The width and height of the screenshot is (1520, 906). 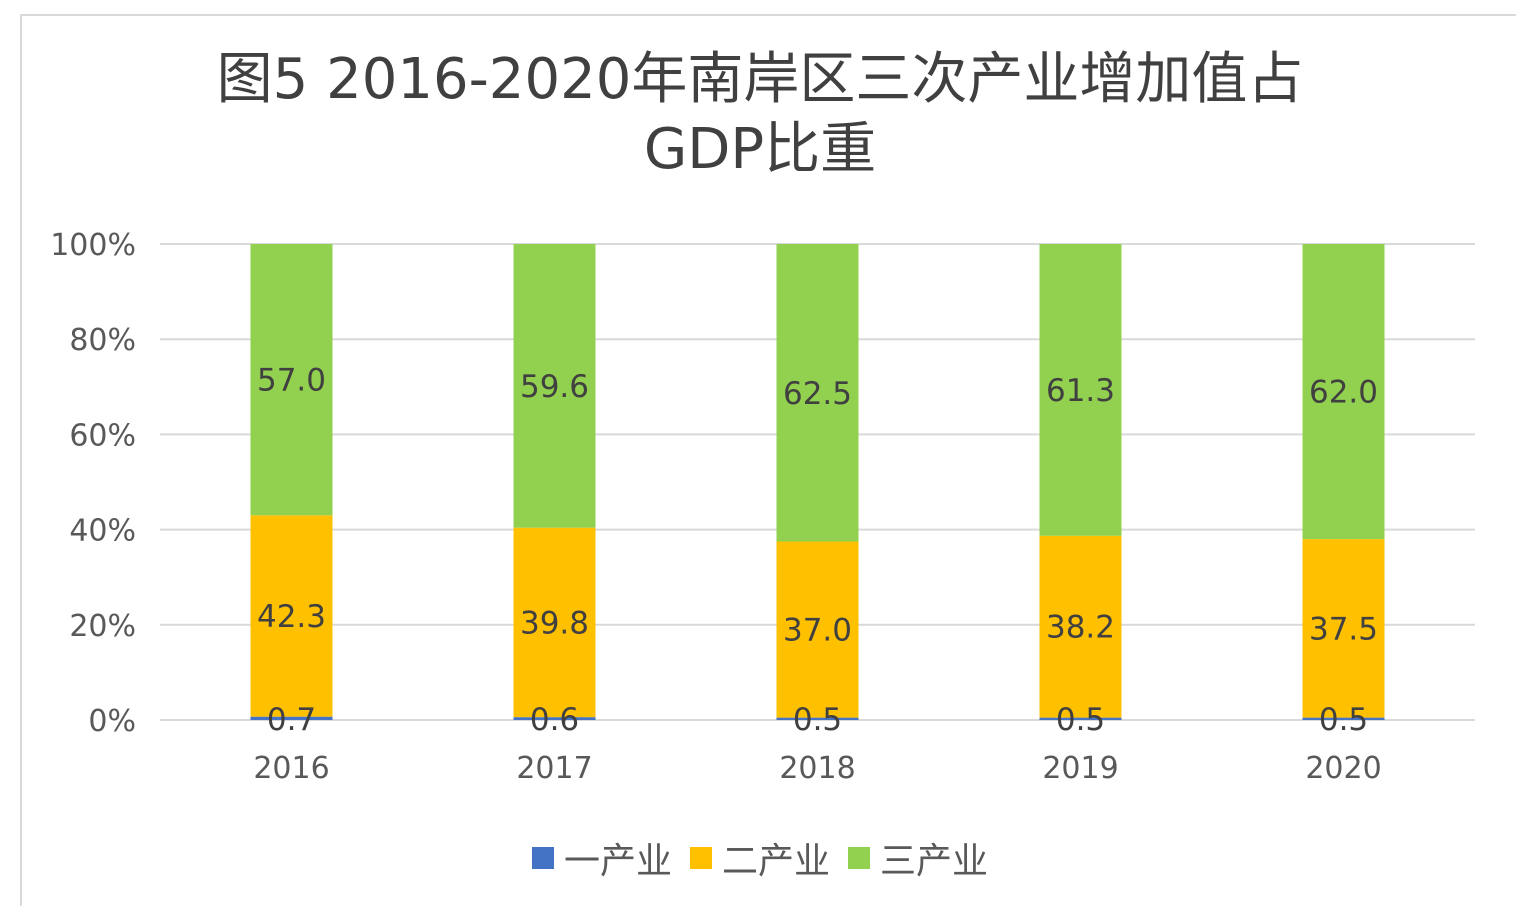 What do you see at coordinates (554, 768) in the screenshot?
I see `x-tick-label: 2017` at bounding box center [554, 768].